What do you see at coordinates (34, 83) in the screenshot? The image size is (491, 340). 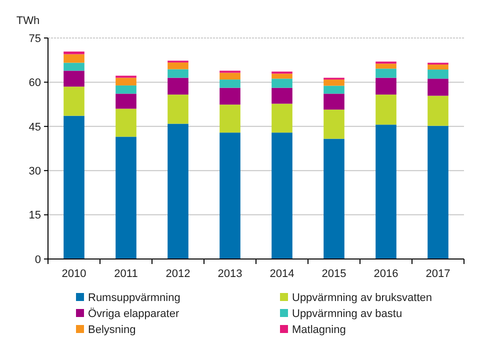 I see `y-tick-label: 60` at bounding box center [34, 83].